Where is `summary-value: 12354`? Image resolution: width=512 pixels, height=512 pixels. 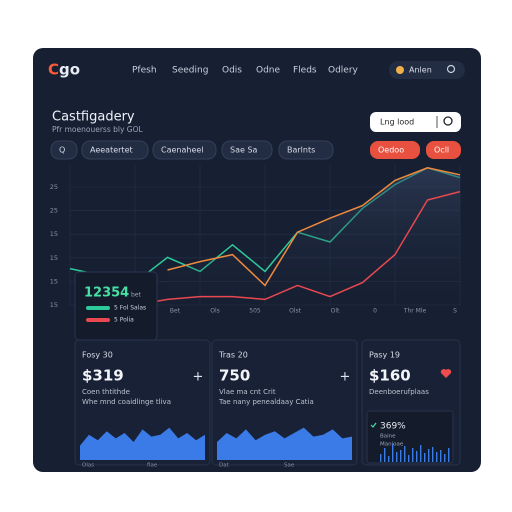 summary-value: 12354 is located at coordinates (106, 293).